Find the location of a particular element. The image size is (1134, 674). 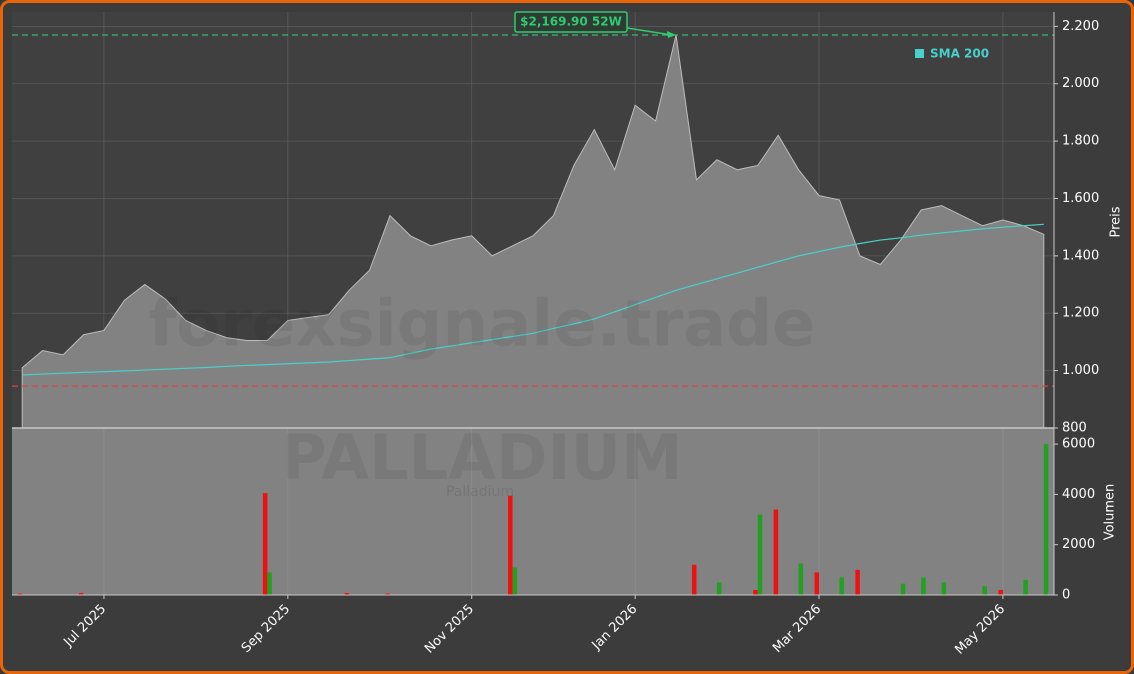

annotation-arrowhead is located at coordinates (672, 34).